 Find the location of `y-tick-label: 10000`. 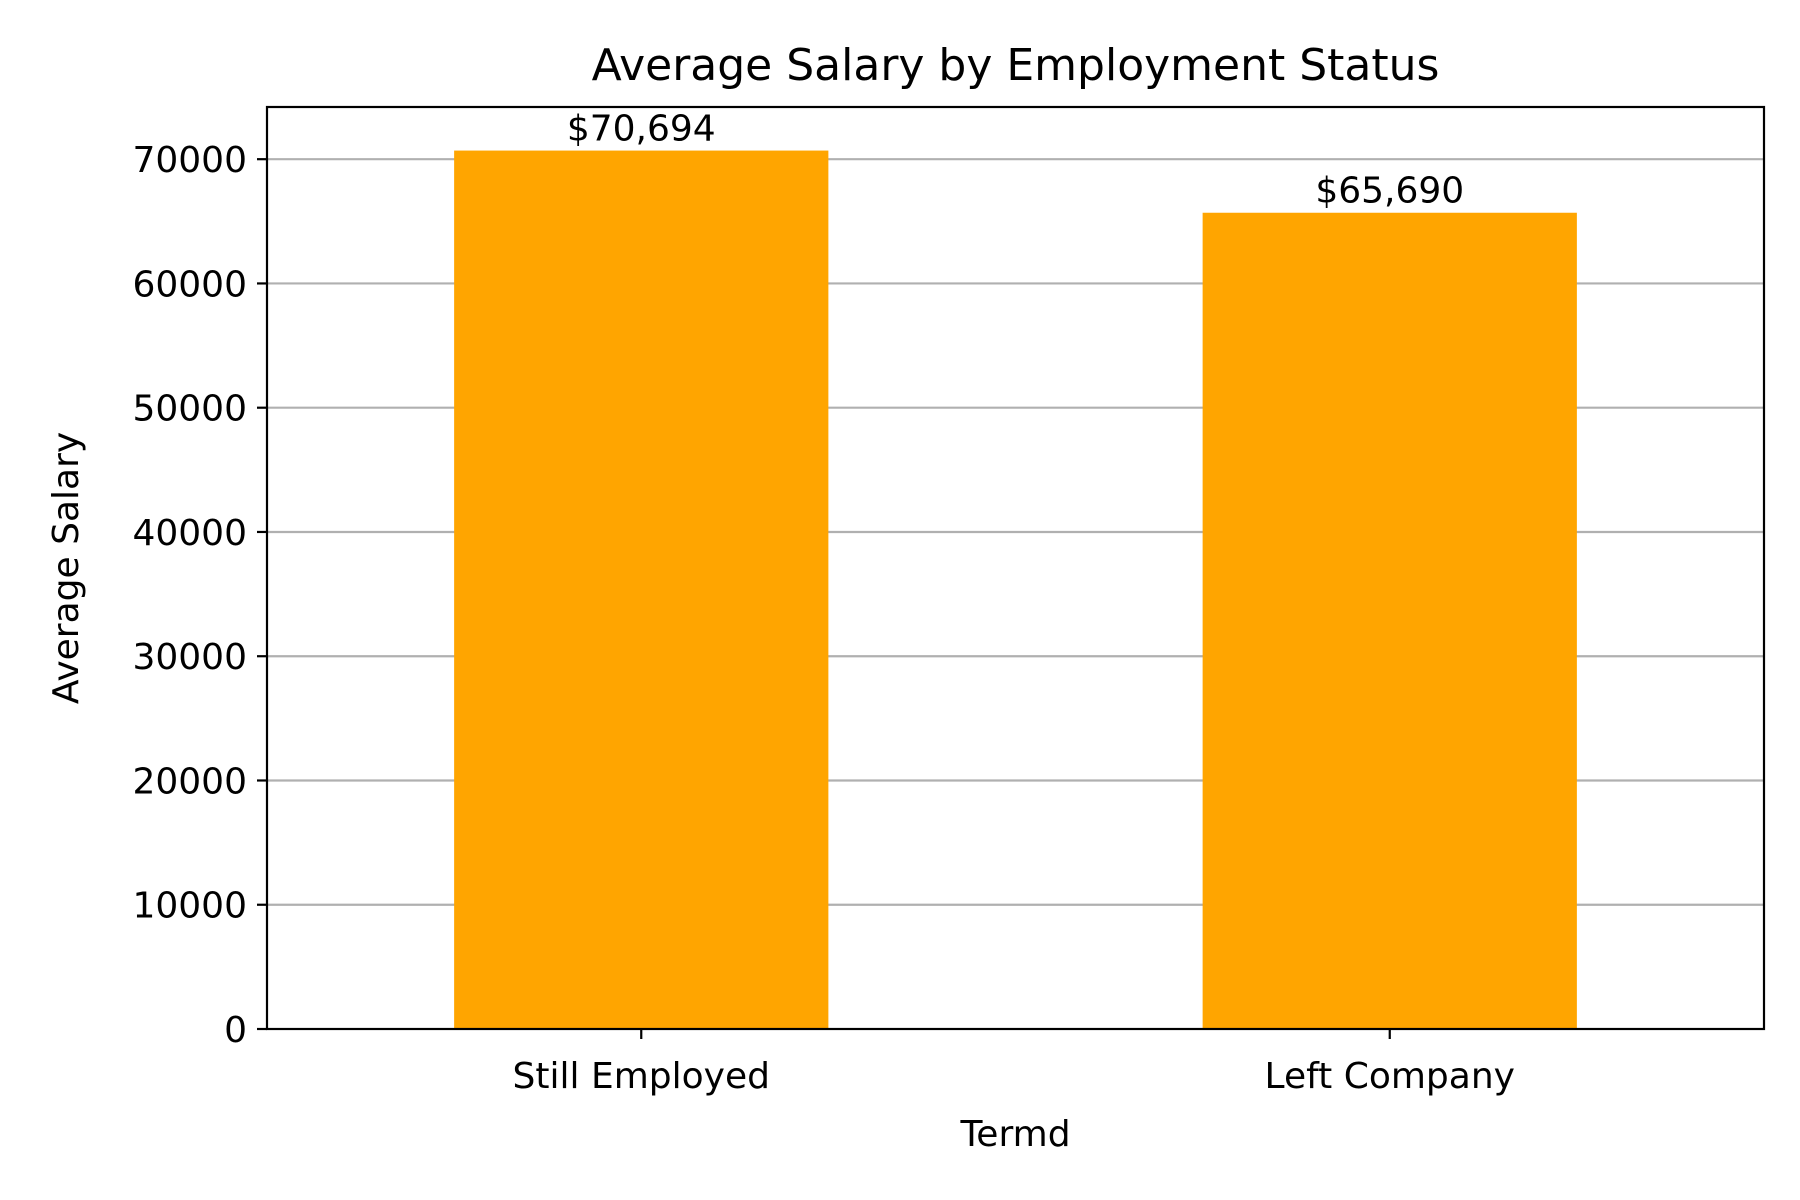

y-tick-label: 10000 is located at coordinates (189, 906).